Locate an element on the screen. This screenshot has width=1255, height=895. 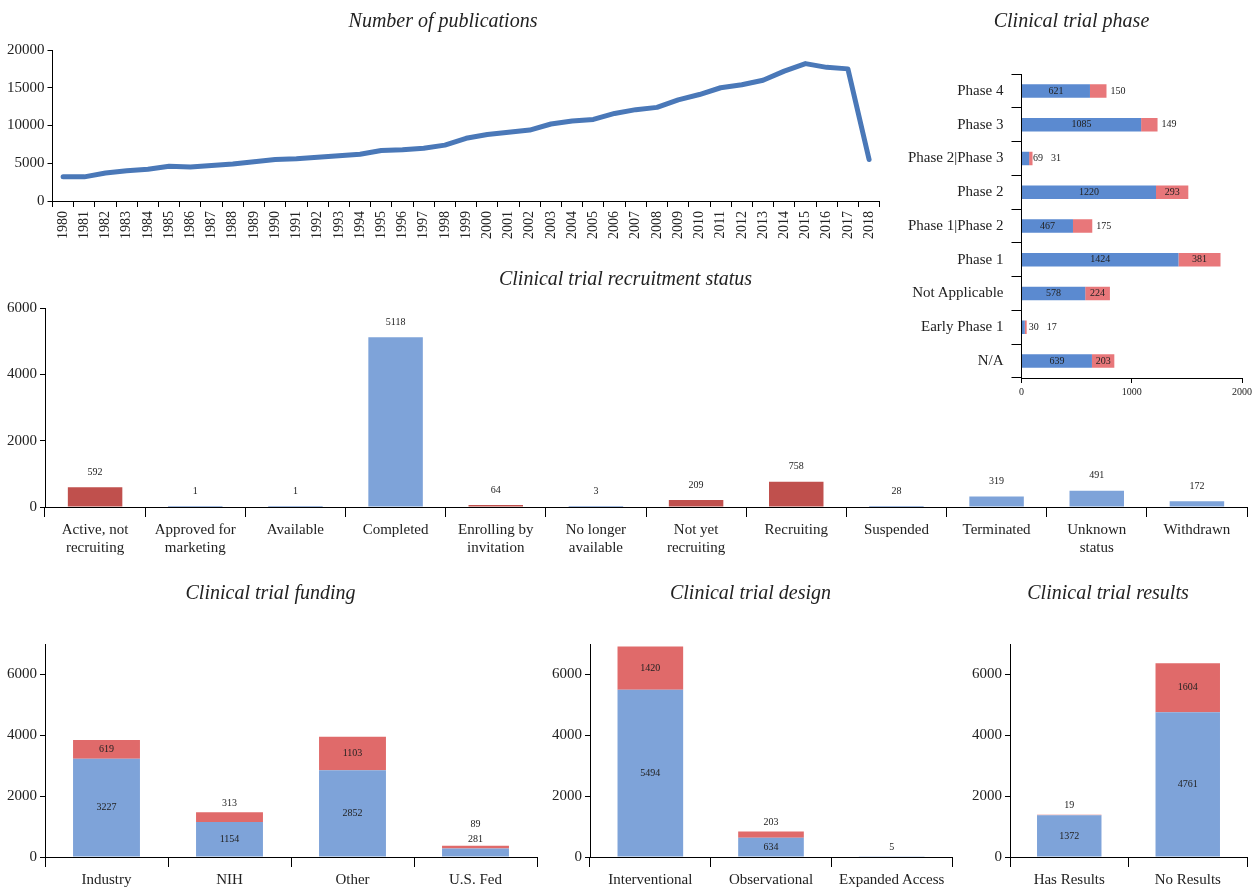
x-tick-label: 0 is located at coordinates (1021, 391).